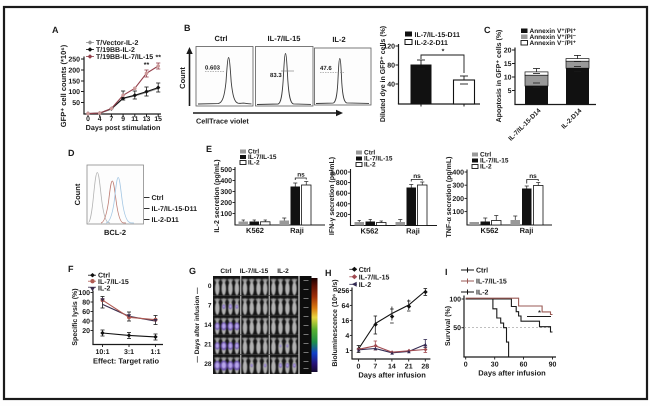  Describe the element at coordinates (124, 57) in the screenshot. I see `svg-text: T/19BB-IL-7/IL-15` at that location.